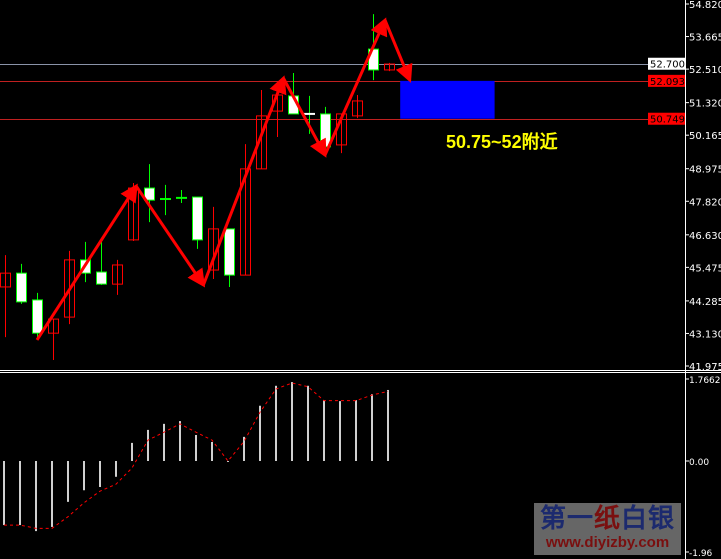 The height and width of the screenshot is (559, 721). What do you see at coordinates (701, 554) in the screenshot?
I see `indicator-tick-label: -1.96` at bounding box center [701, 554].